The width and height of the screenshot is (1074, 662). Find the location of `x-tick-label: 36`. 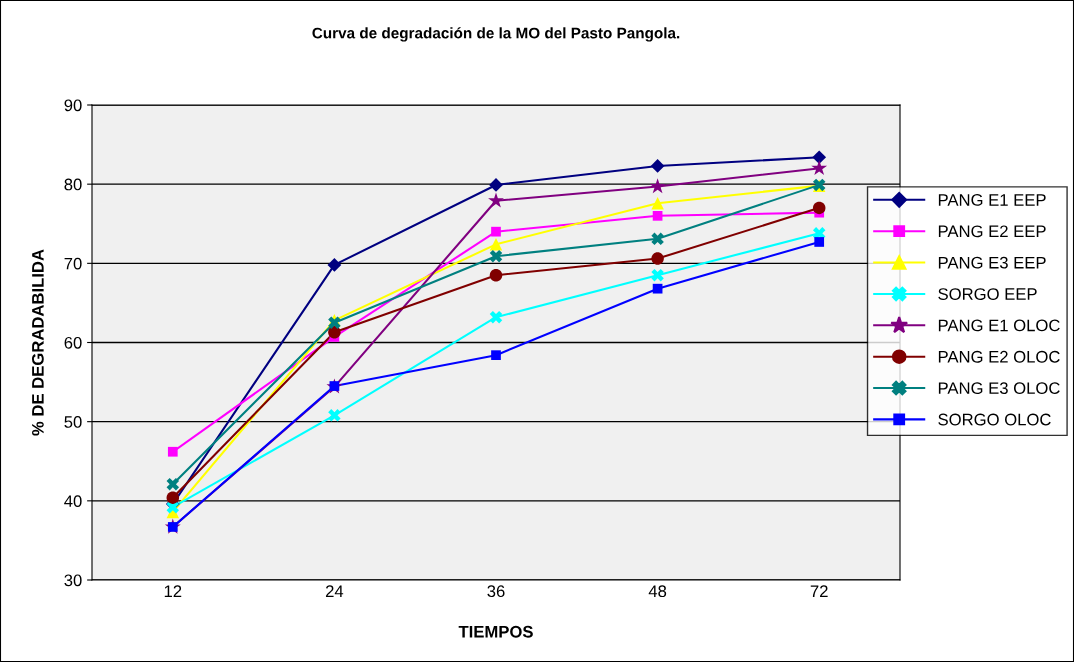

x-tick-label: 36 is located at coordinates (496, 591).